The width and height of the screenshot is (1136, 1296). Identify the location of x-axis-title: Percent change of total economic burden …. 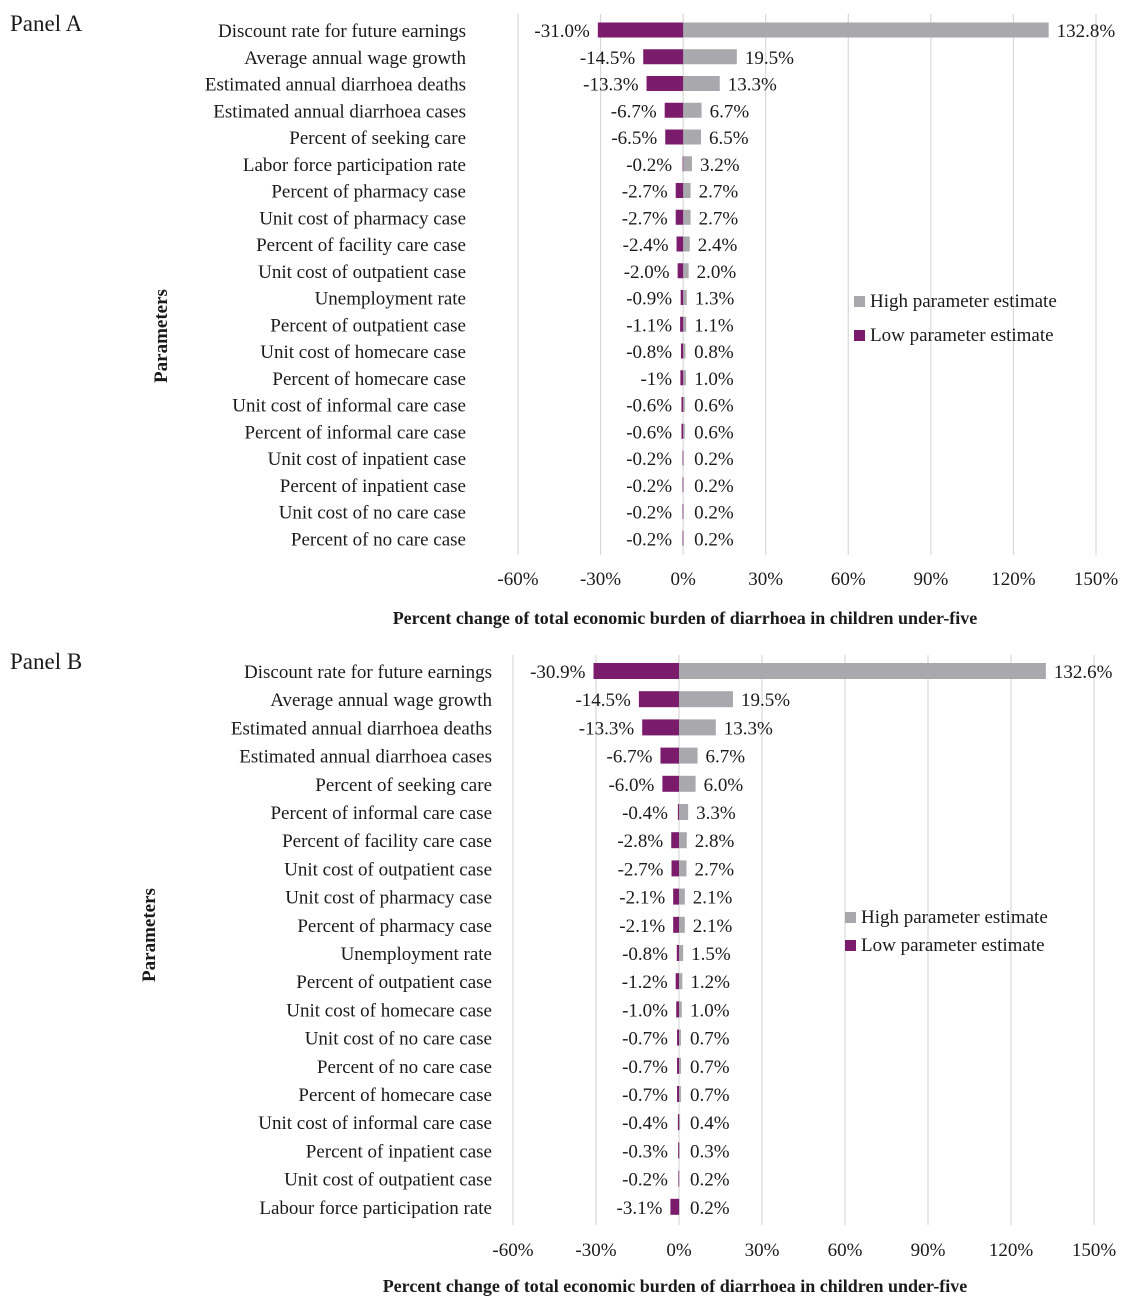
(675, 1286).